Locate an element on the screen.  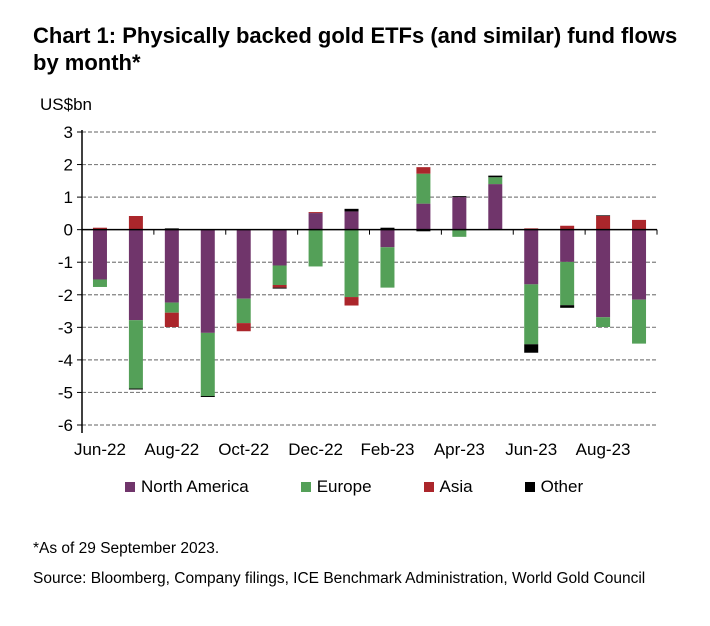
legend-label: Other is located at coordinates (562, 486).